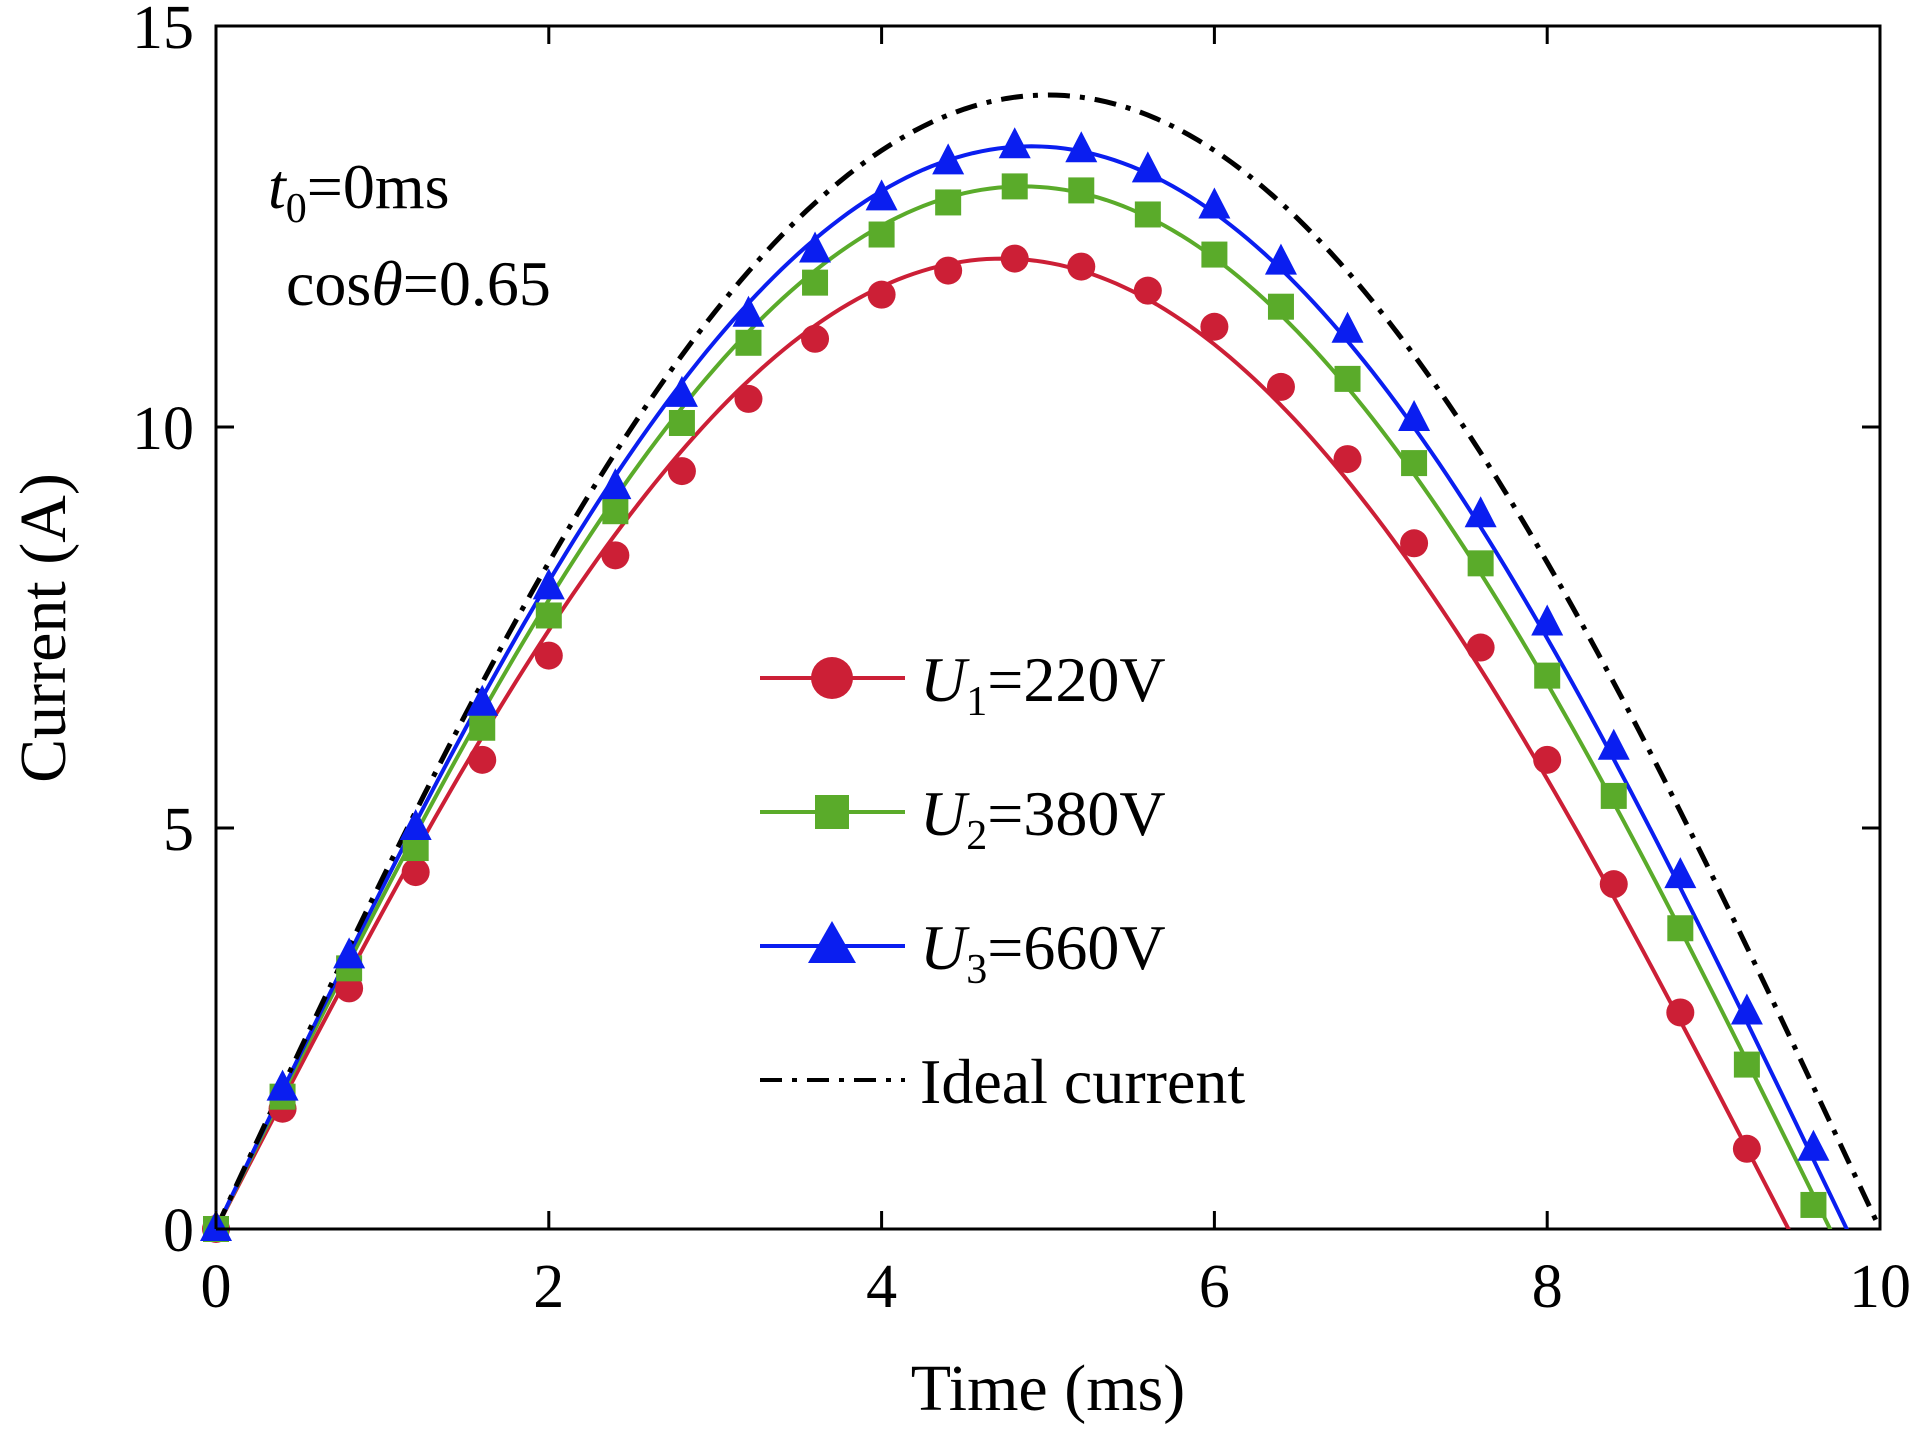  I want to click on annotation-cos-theta: cosθ=0.65, so click(418, 283).